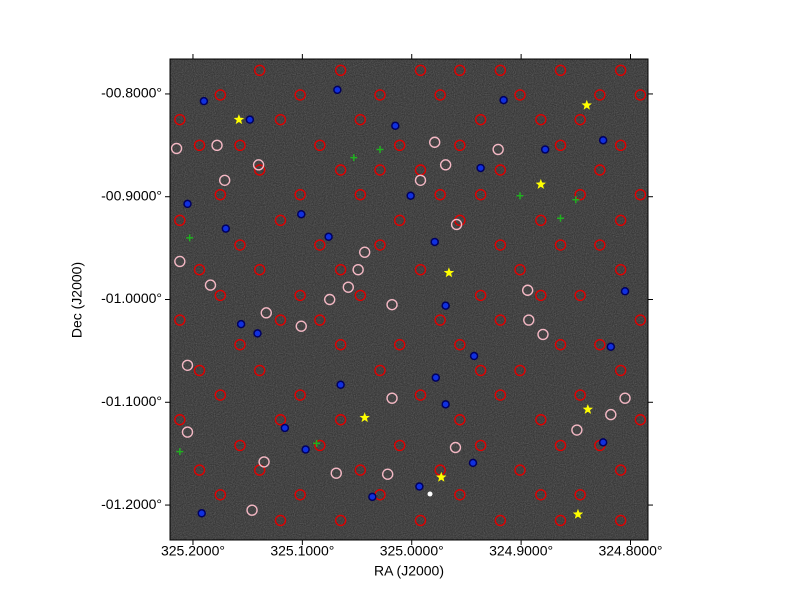  What do you see at coordinates (409, 571) in the screenshot?
I see `x-axis-label: RA (J2000)` at bounding box center [409, 571].